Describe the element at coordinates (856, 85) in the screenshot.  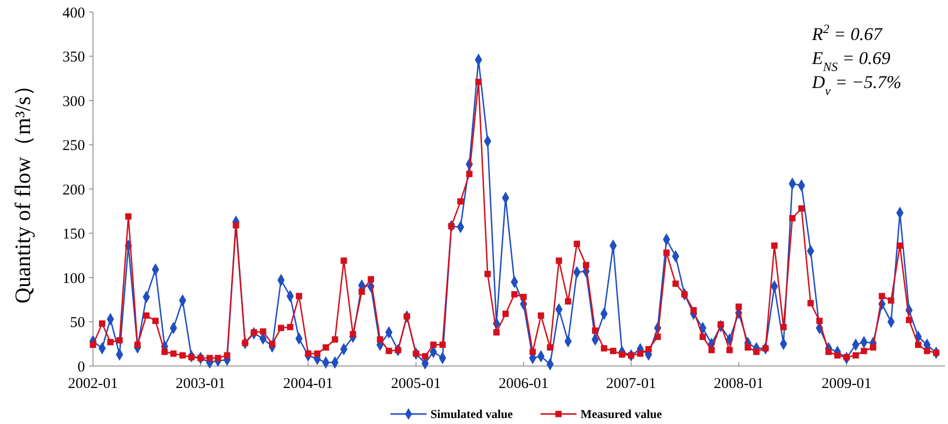
I see `annotation: D$_{v}$ = −5.7%` at that location.